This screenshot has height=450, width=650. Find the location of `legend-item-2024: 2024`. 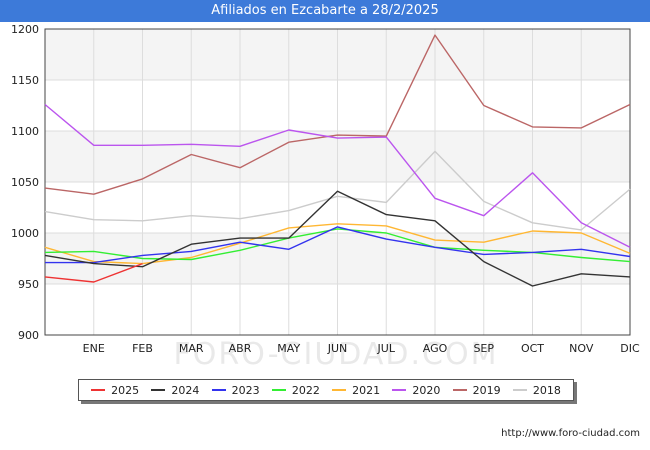

legend-item-2024: 2024 is located at coordinates (175, 390).